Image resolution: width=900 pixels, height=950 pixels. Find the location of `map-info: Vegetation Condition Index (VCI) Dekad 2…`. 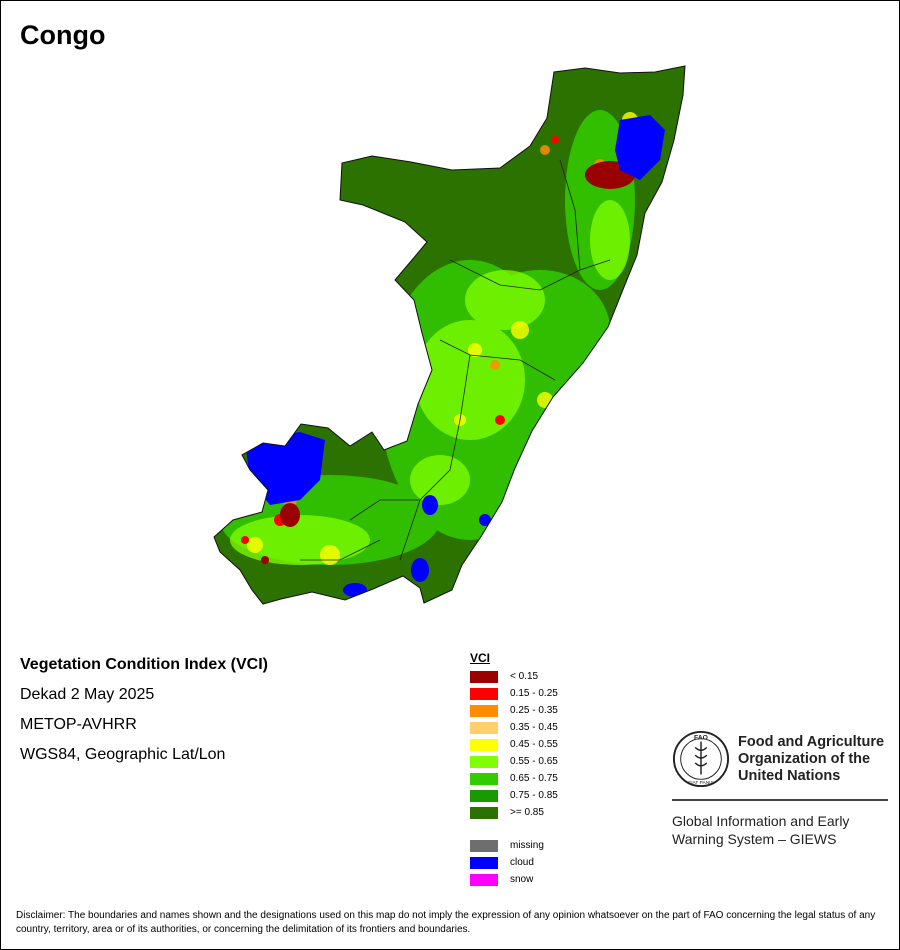

map-info: Vegetation Condition Index (VCI) Dekad 2… is located at coordinates (144, 716).